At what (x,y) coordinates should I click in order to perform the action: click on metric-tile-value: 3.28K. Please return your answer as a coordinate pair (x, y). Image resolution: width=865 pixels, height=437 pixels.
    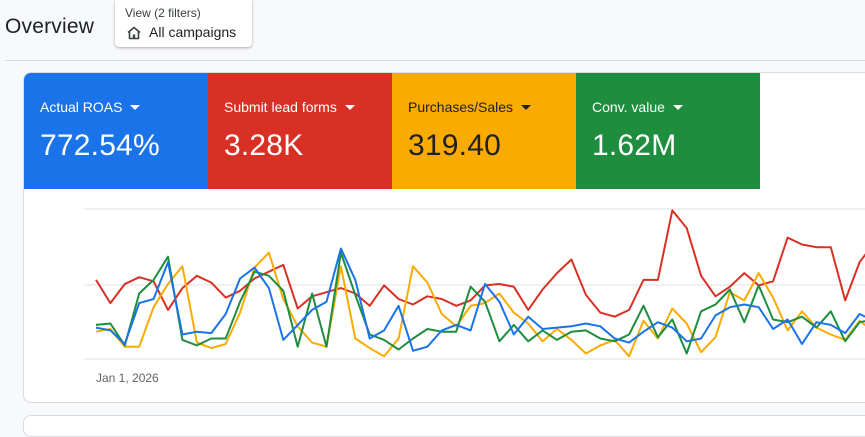
    Looking at the image, I should click on (264, 145).